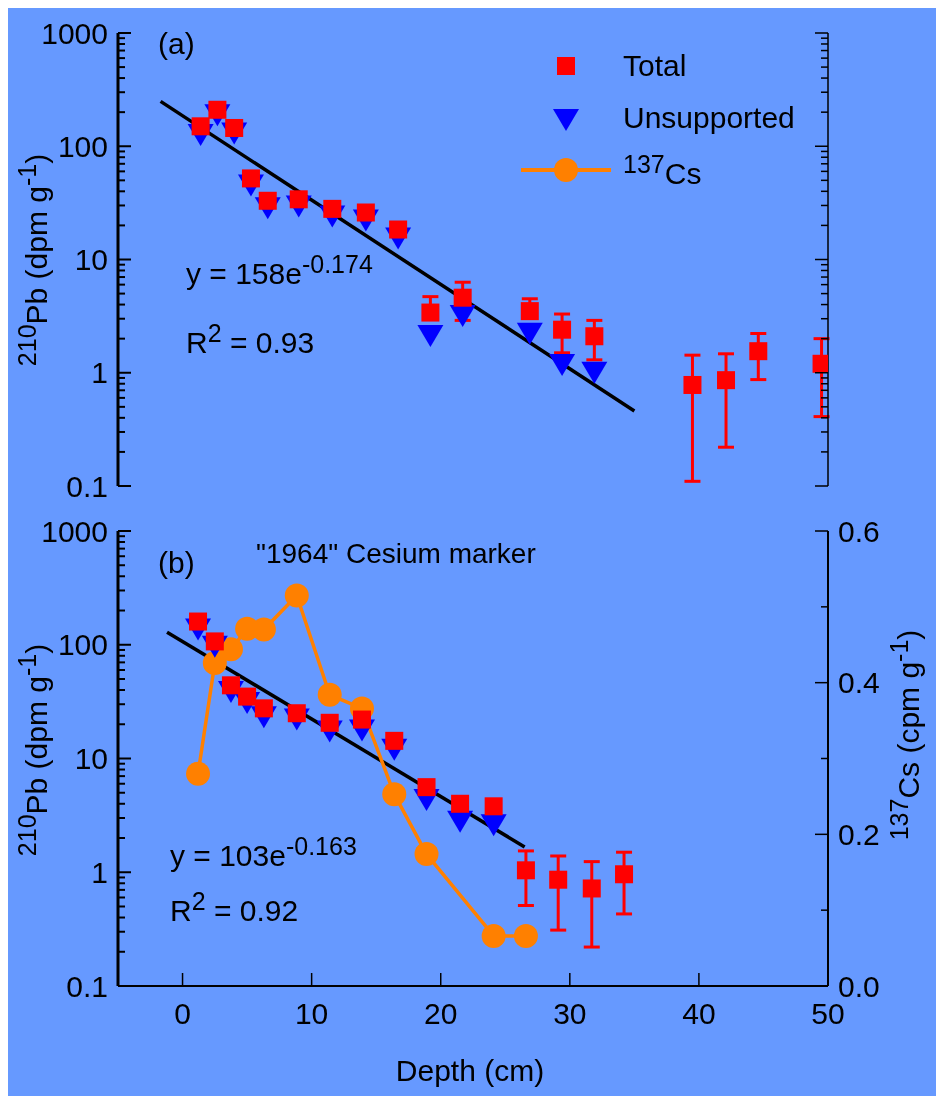 The image size is (944, 1103). What do you see at coordinates (709, 118) in the screenshot?
I see `legend-label: Unsupported` at bounding box center [709, 118].